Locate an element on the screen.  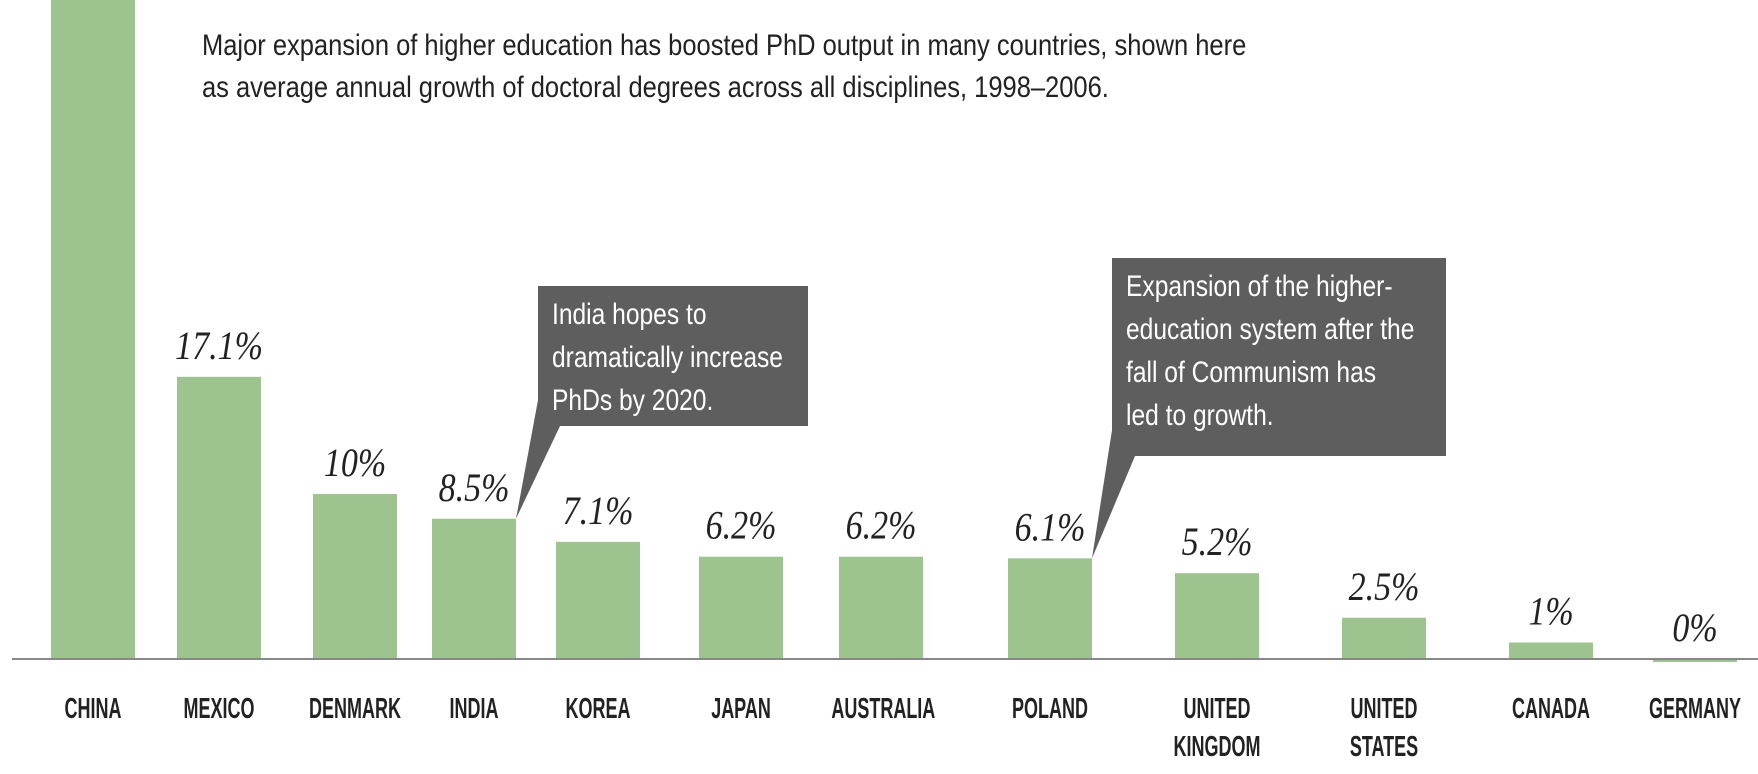
x-tick-label: GERMANY is located at coordinates (1695, 709).